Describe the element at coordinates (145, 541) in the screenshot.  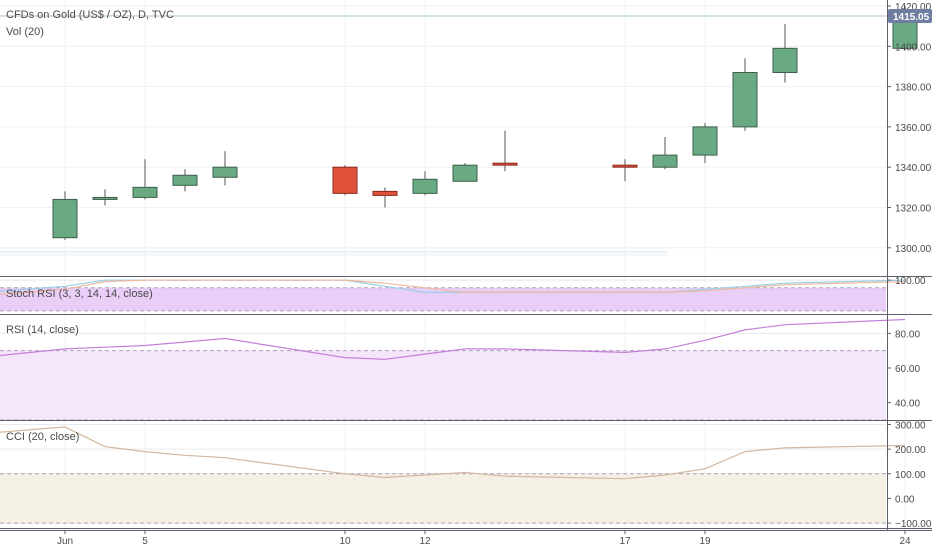
I see `x-tick-label: 5` at that location.